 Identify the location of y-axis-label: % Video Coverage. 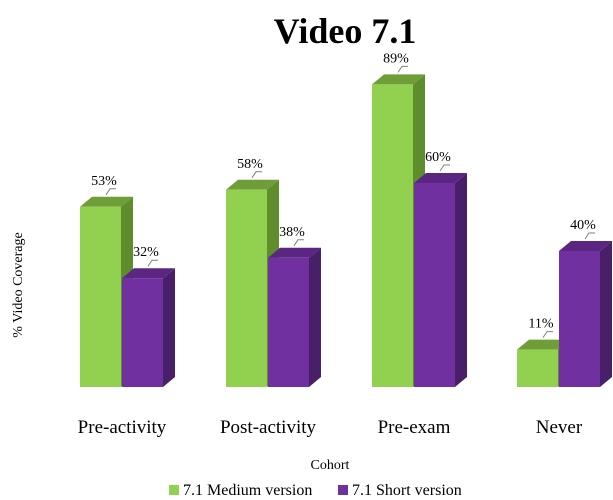
(18, 284).